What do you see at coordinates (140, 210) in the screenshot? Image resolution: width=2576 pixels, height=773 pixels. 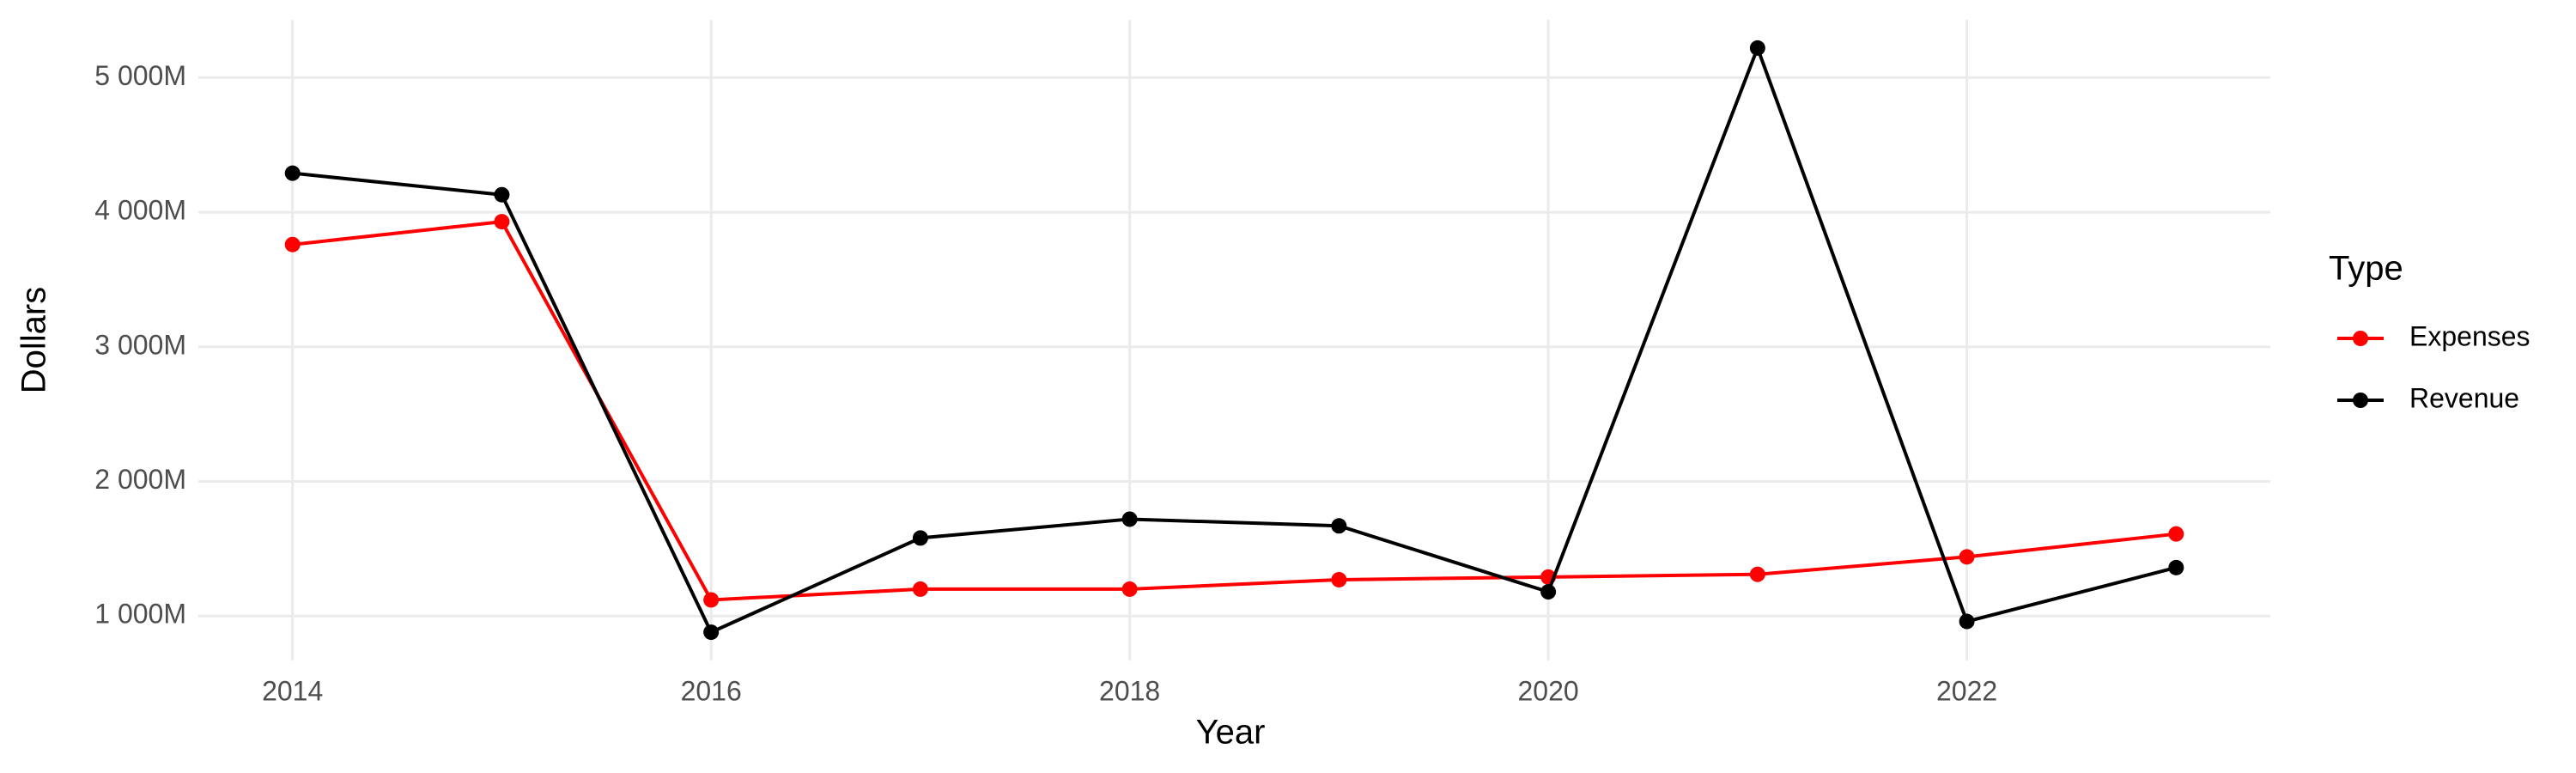 I see `y-tick-label: 4 000M` at bounding box center [140, 210].